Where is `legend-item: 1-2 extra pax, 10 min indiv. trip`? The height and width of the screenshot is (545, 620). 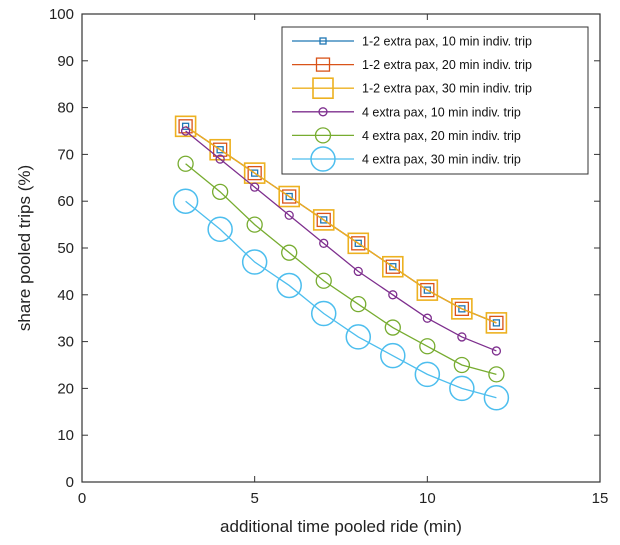
legend-item: 1-2 extra pax, 10 min indiv. trip is located at coordinates (412, 42).